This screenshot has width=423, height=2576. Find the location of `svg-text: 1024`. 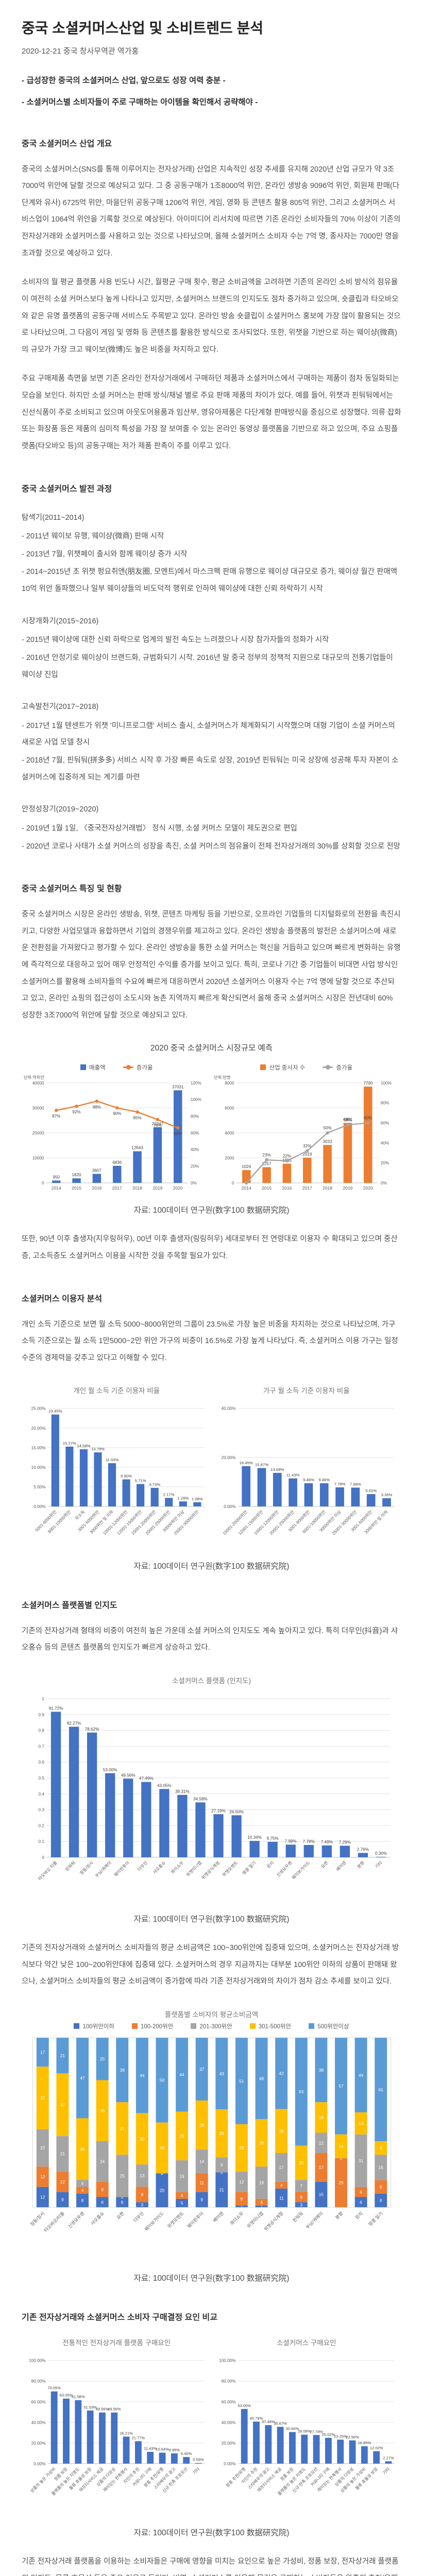

svg-text: 1024 is located at coordinates (247, 1166).